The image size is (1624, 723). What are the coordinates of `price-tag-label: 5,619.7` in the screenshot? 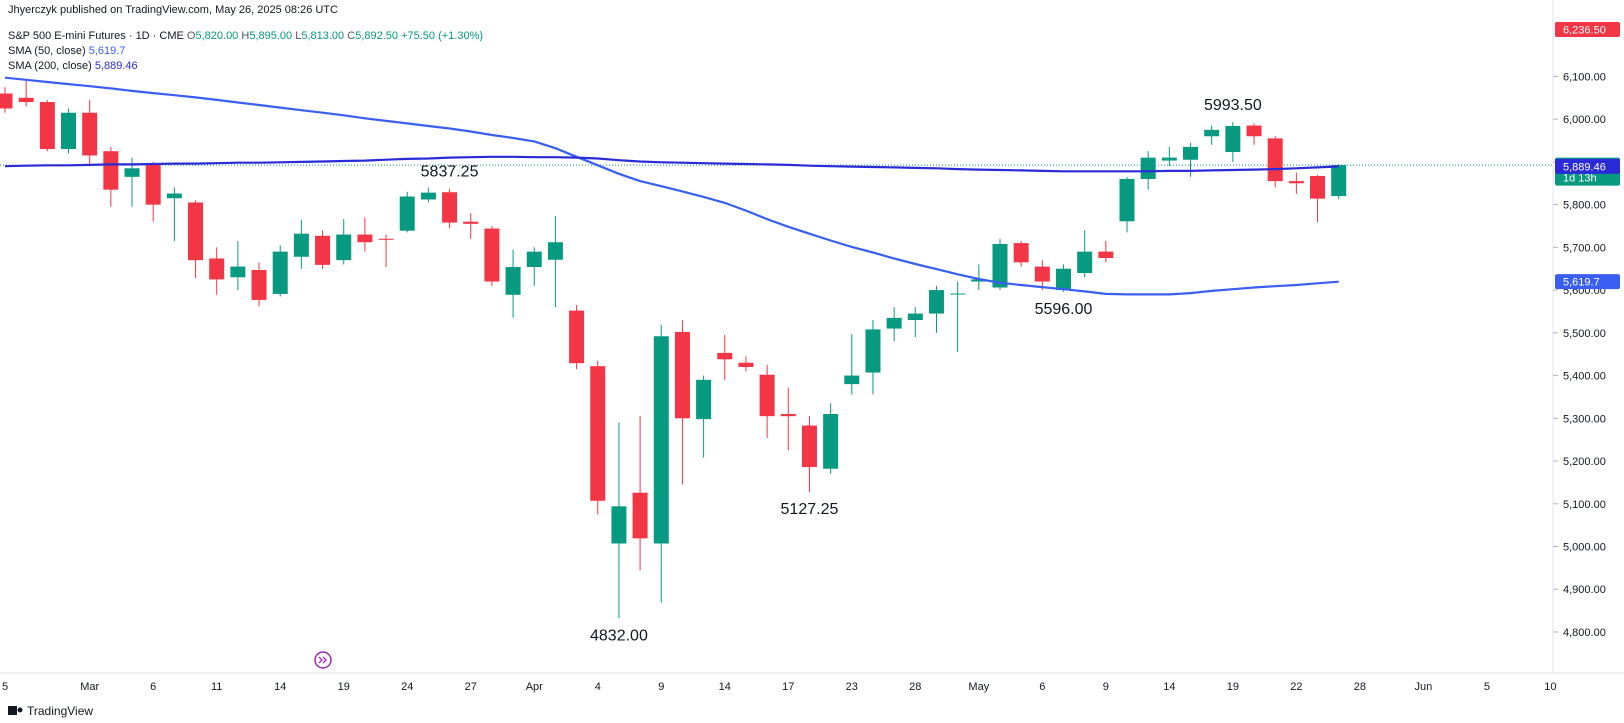 It's located at (1581, 283).